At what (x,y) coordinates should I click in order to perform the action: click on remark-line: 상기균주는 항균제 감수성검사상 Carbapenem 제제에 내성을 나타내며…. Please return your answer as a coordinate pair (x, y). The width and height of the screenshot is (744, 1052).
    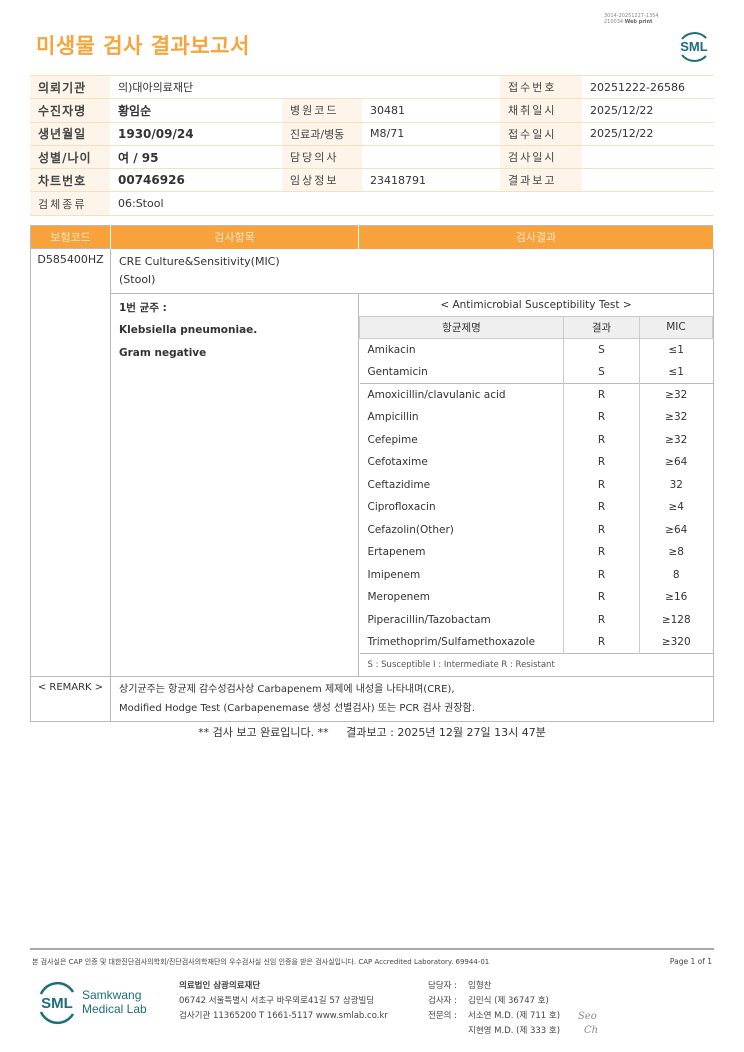
    Looking at the image, I should click on (287, 689).